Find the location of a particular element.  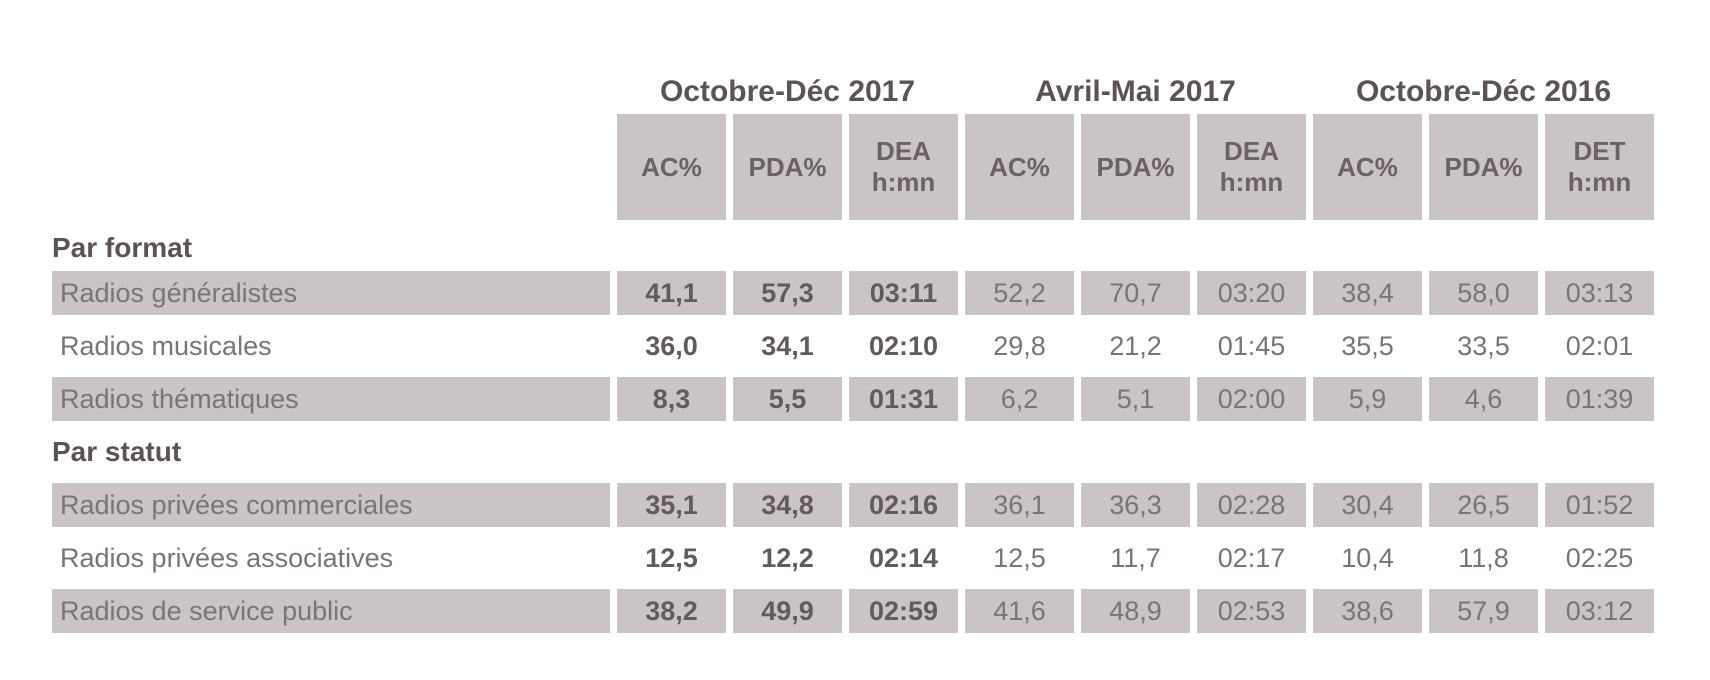

column-header-pda-3: PDA% is located at coordinates (1483, 167).